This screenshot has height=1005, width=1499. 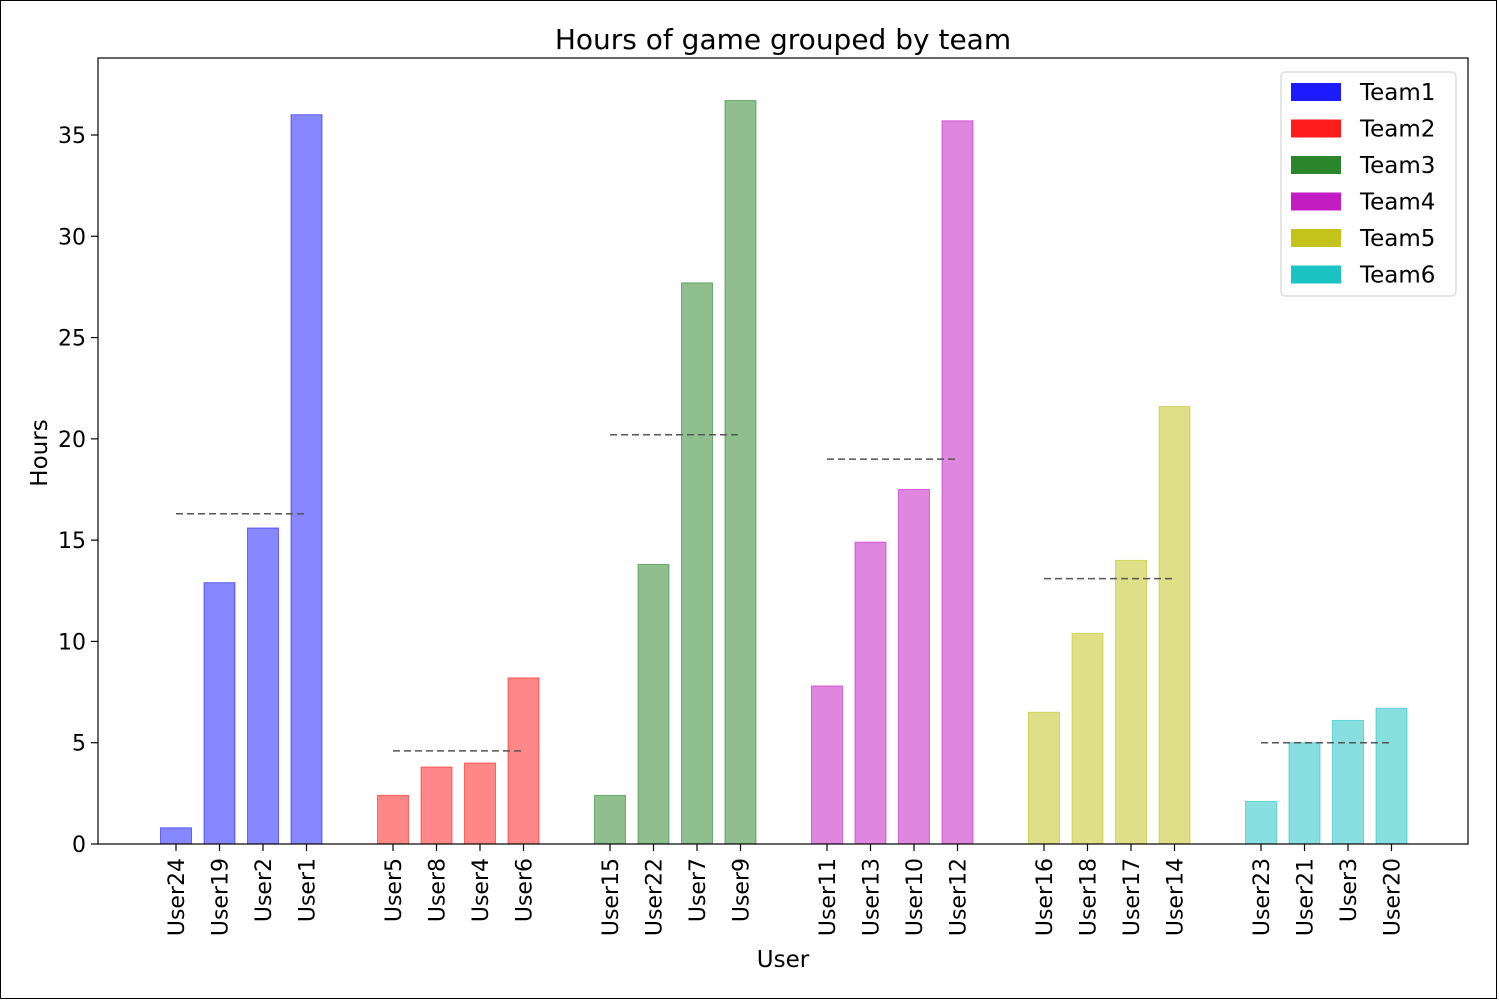 What do you see at coordinates (1397, 93) in the screenshot?
I see `legend-label: Team1` at bounding box center [1397, 93].